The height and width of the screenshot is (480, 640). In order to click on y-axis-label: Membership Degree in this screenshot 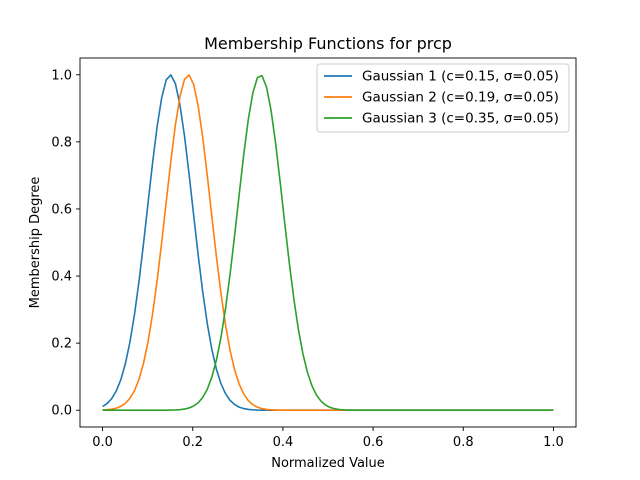, I will do `click(35, 243)`.